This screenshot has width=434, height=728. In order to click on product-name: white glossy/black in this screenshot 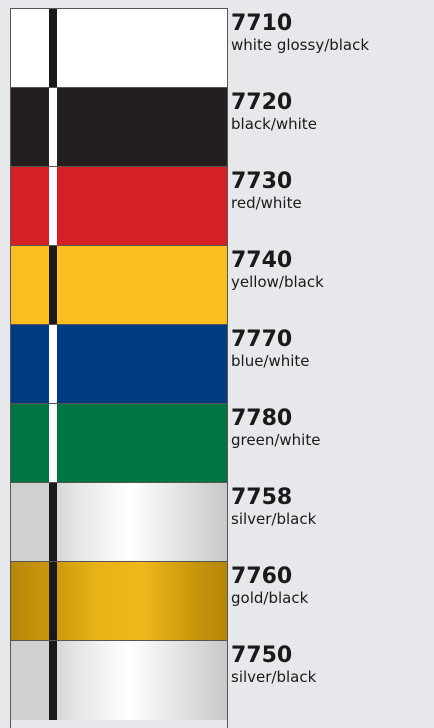, I will do `click(300, 45)`.